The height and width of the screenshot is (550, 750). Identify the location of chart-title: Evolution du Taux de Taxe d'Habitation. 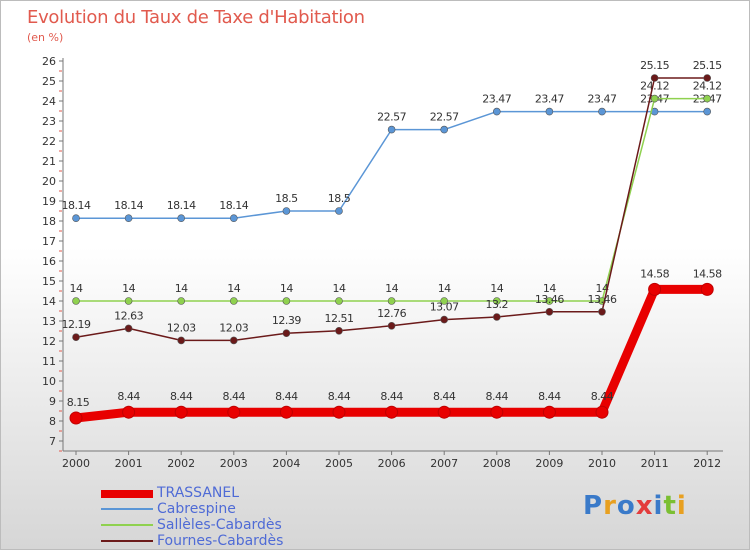
(196, 17).